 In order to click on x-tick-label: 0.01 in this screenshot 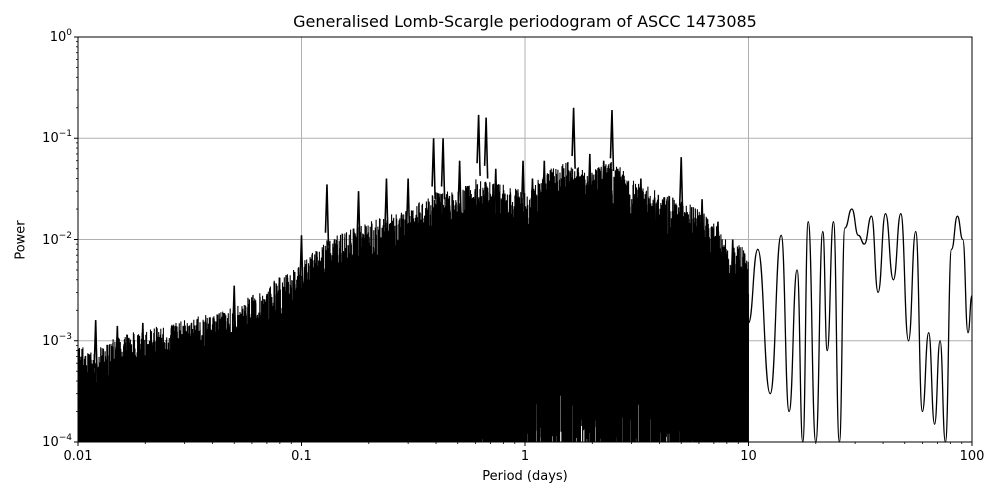, I will do `click(78, 456)`.